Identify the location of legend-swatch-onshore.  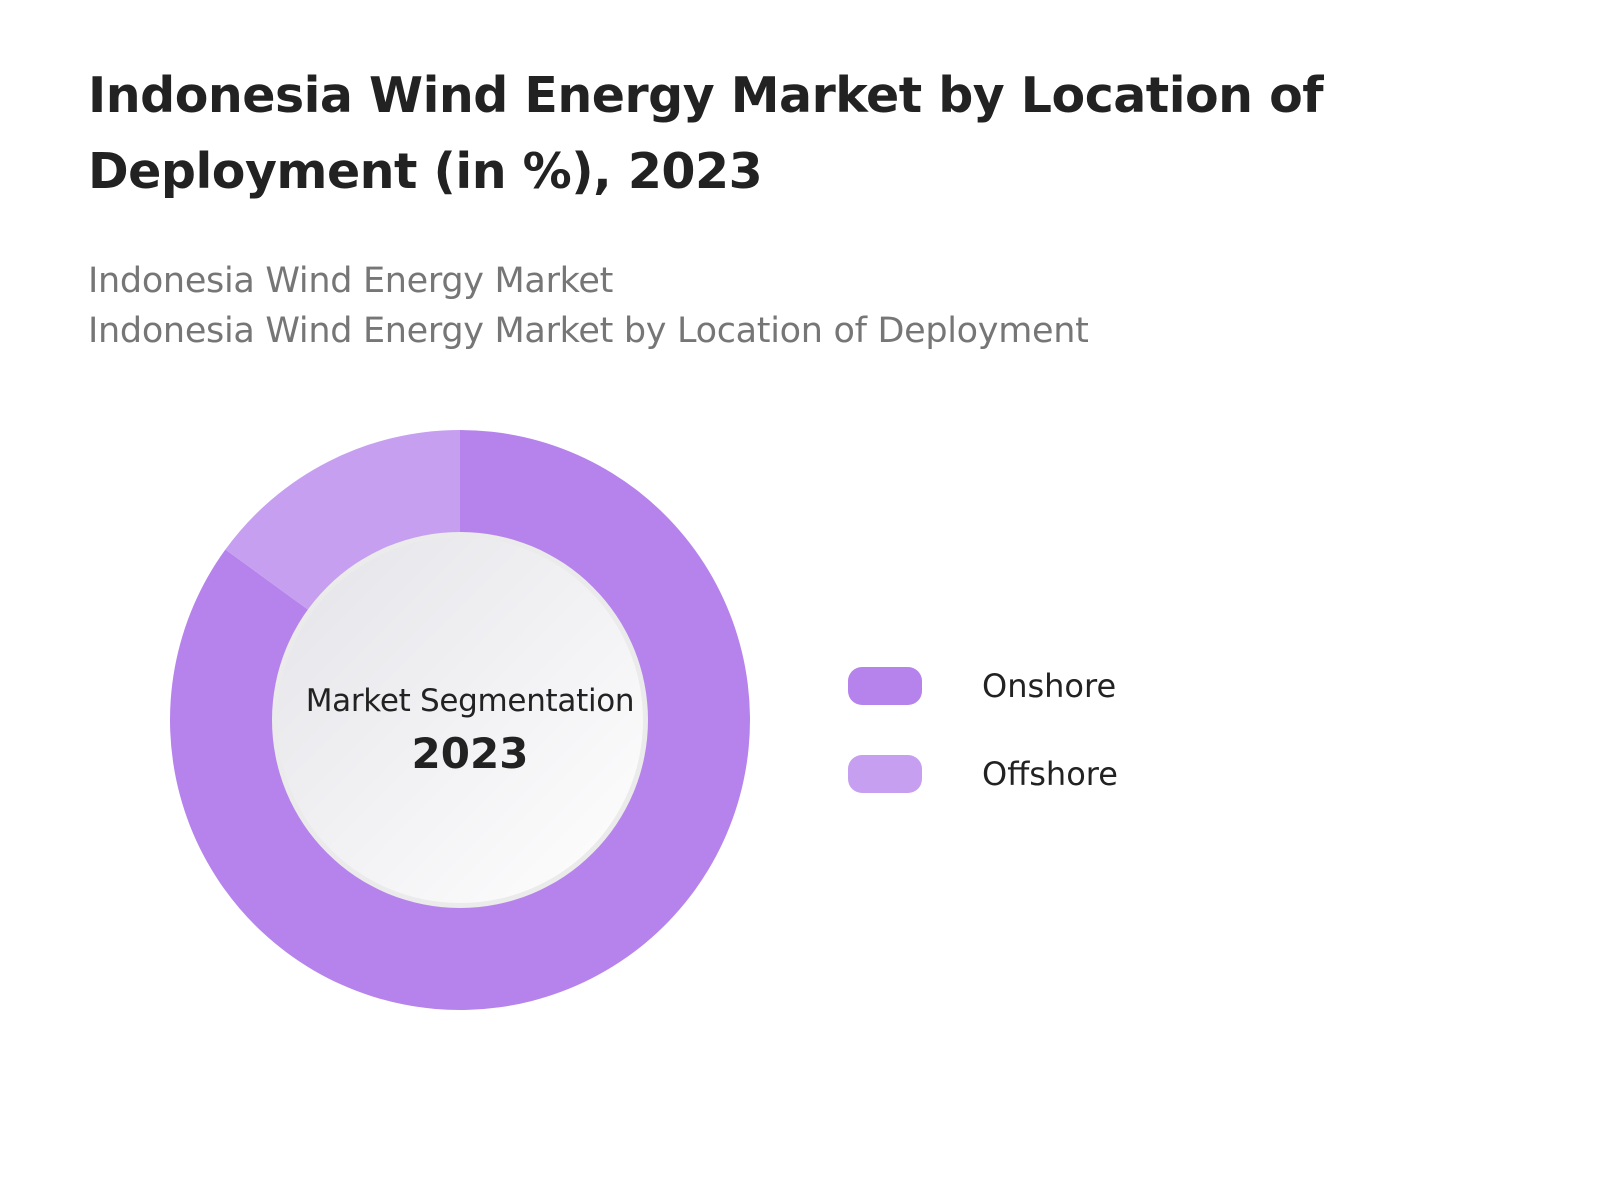
(885, 686).